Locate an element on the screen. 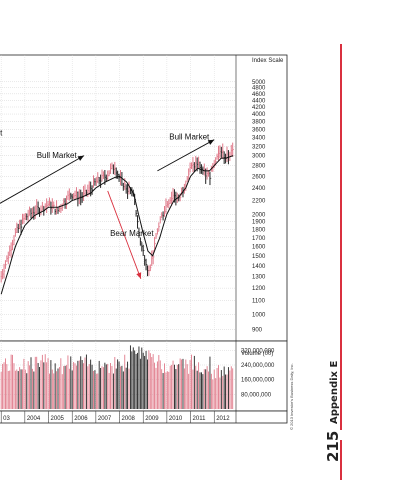  price-tick-label: 900 is located at coordinates (257, 331).